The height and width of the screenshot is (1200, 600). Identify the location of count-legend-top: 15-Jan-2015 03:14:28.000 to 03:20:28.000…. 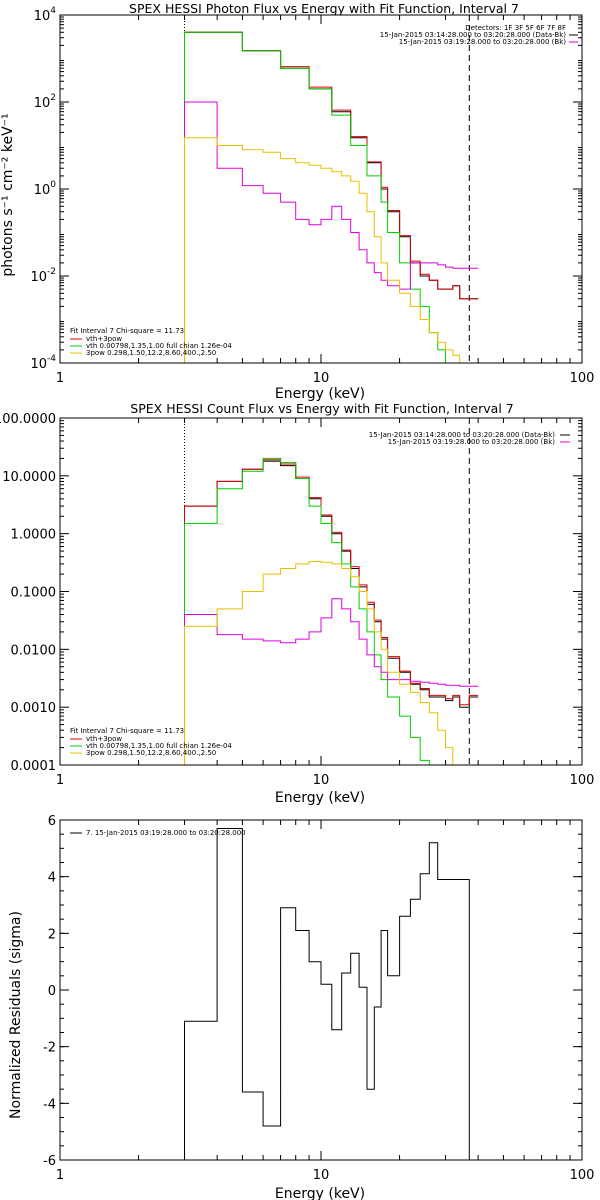
(469, 438).